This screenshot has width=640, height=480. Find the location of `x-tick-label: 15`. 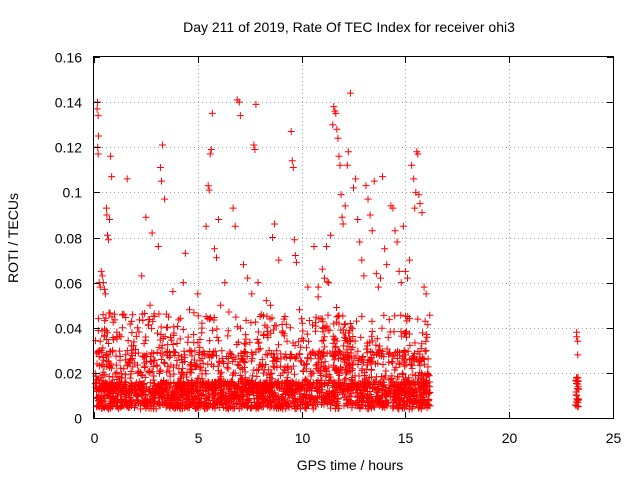

x-tick-label: 15 is located at coordinates (406, 438).